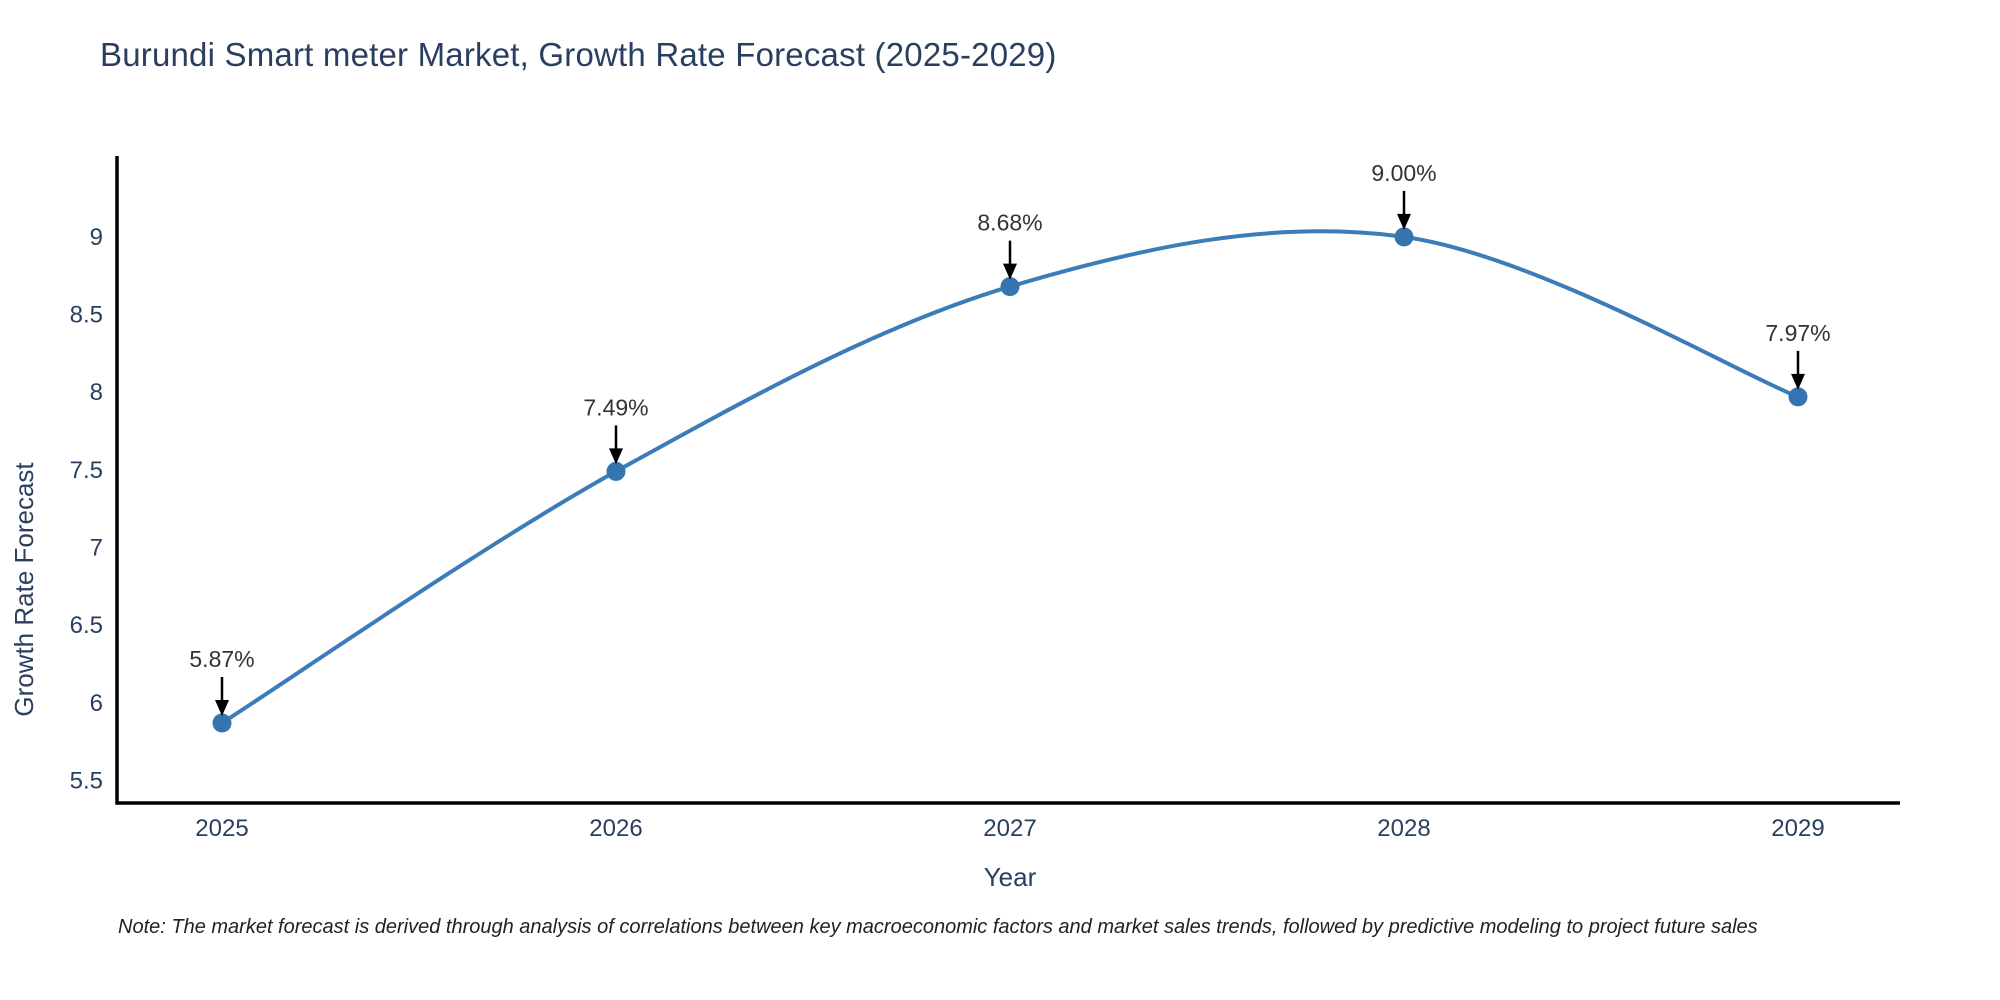 Image resolution: width=2000 pixels, height=1000 pixels. Describe the element at coordinates (96, 237) in the screenshot. I see `y-tick-label: 9` at that location.